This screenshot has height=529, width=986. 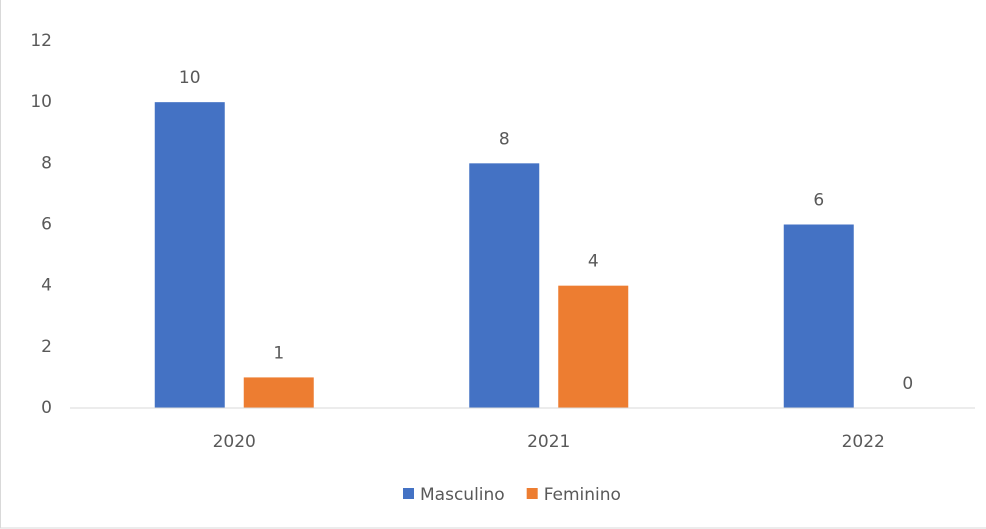 What do you see at coordinates (462, 495) in the screenshot?
I see `legend-label: Masculino` at bounding box center [462, 495].